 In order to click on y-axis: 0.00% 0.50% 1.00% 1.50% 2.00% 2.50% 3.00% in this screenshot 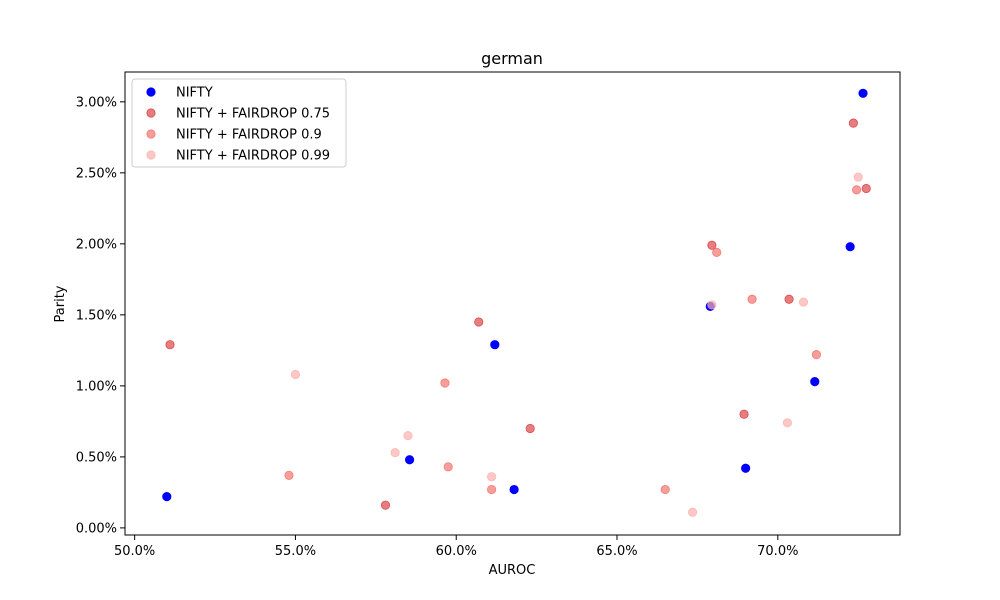, I will do `click(100, 315)`.